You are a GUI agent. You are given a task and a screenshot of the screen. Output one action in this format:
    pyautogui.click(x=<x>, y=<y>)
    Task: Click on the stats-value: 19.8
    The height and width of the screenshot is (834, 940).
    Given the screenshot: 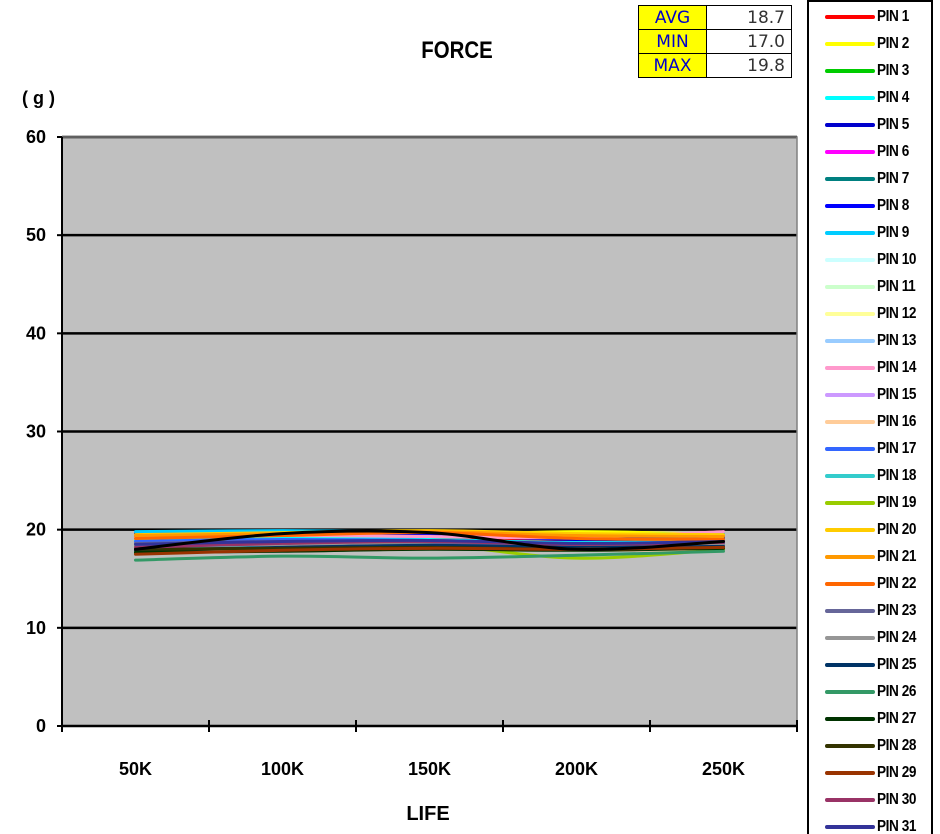 What is the action you would take?
    pyautogui.click(x=749, y=65)
    